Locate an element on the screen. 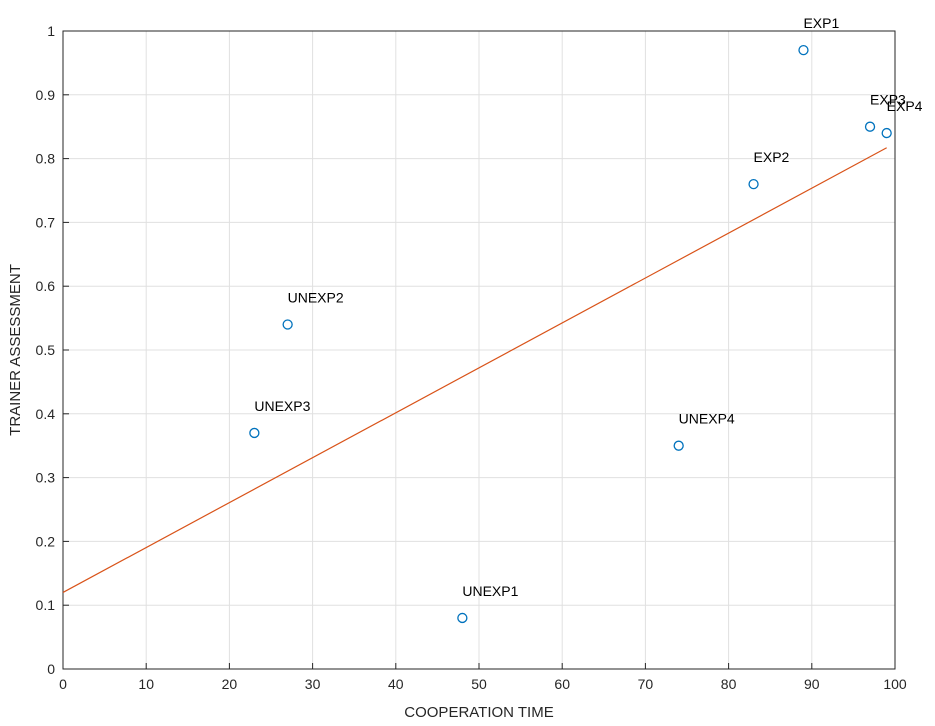  point-label-exp1: EXP1 is located at coordinates (821, 23).